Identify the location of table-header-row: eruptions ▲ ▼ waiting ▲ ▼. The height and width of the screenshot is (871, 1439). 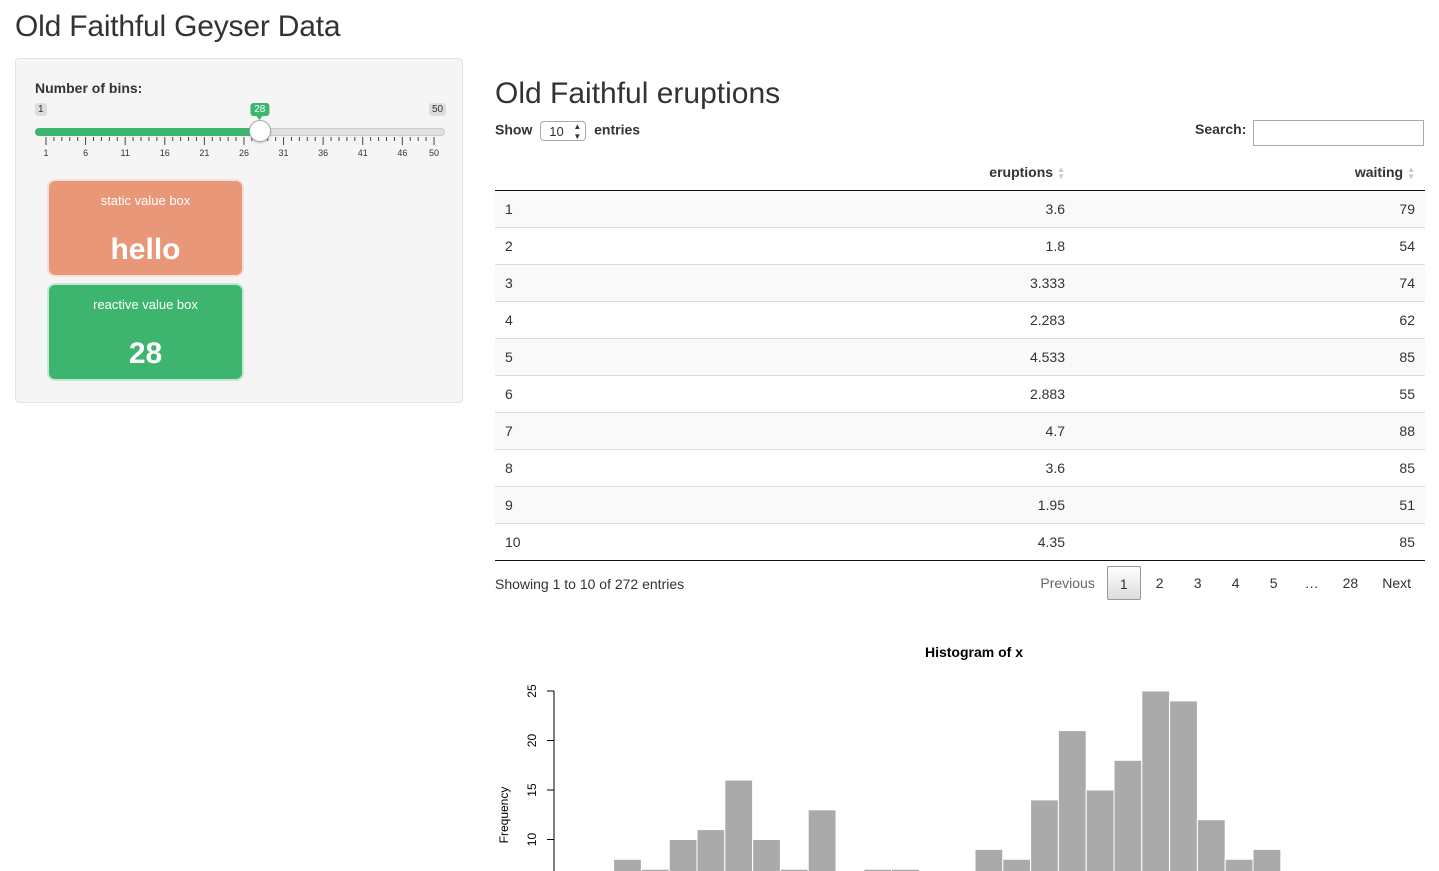
(960, 172).